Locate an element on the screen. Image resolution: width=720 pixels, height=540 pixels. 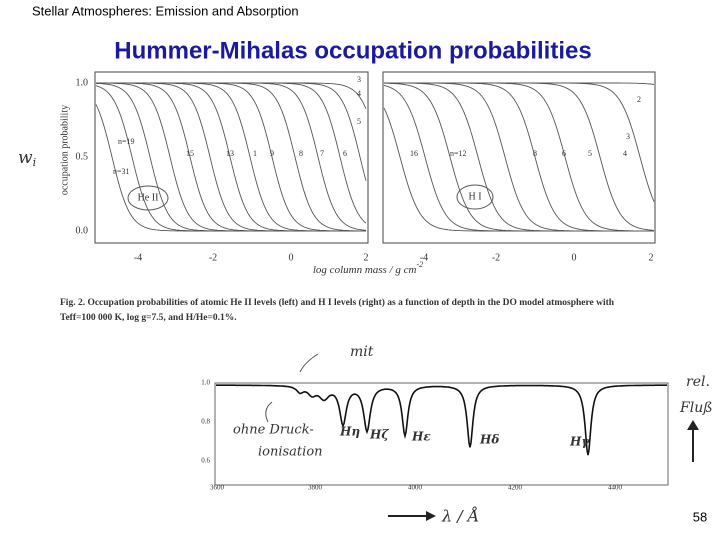
flux-label: rel. is located at coordinates (698, 382).